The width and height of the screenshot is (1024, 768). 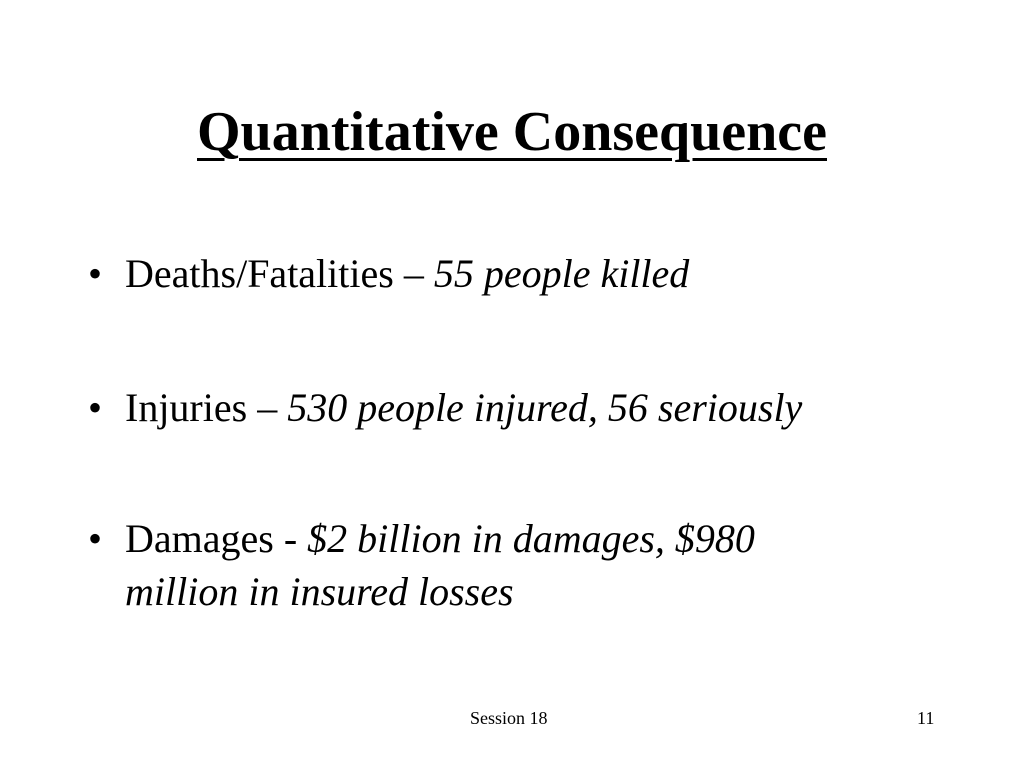 What do you see at coordinates (509, 718) in the screenshot?
I see `footer-session: Session 18` at bounding box center [509, 718].